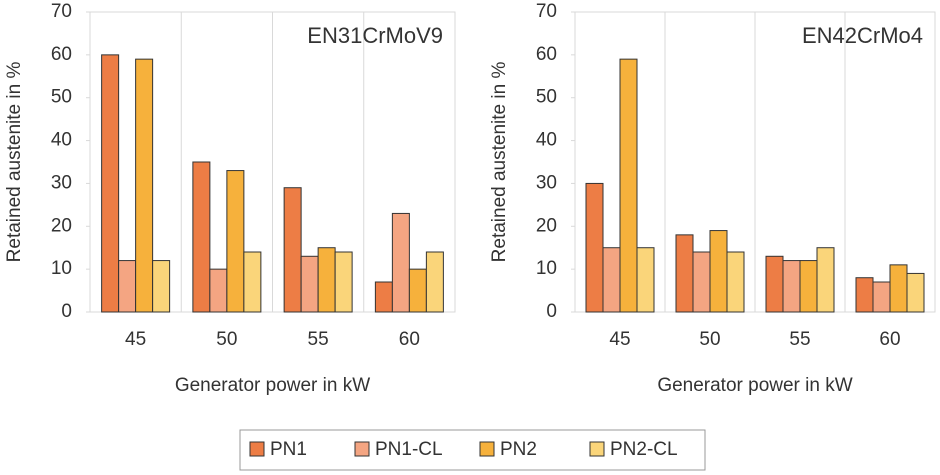 This screenshot has height=475, width=940. What do you see at coordinates (644, 449) in the screenshot?
I see `legend-label: PN2-CL` at bounding box center [644, 449].